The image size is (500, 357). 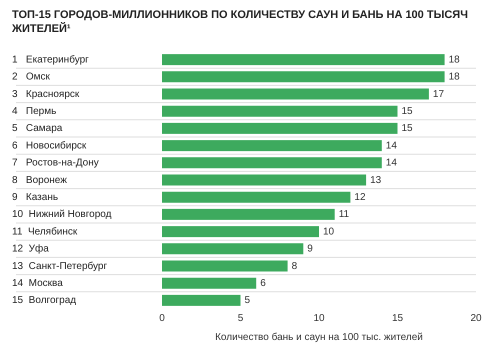 What do you see at coordinates (344, 214) in the screenshot?
I see `data-label: 11` at bounding box center [344, 214].